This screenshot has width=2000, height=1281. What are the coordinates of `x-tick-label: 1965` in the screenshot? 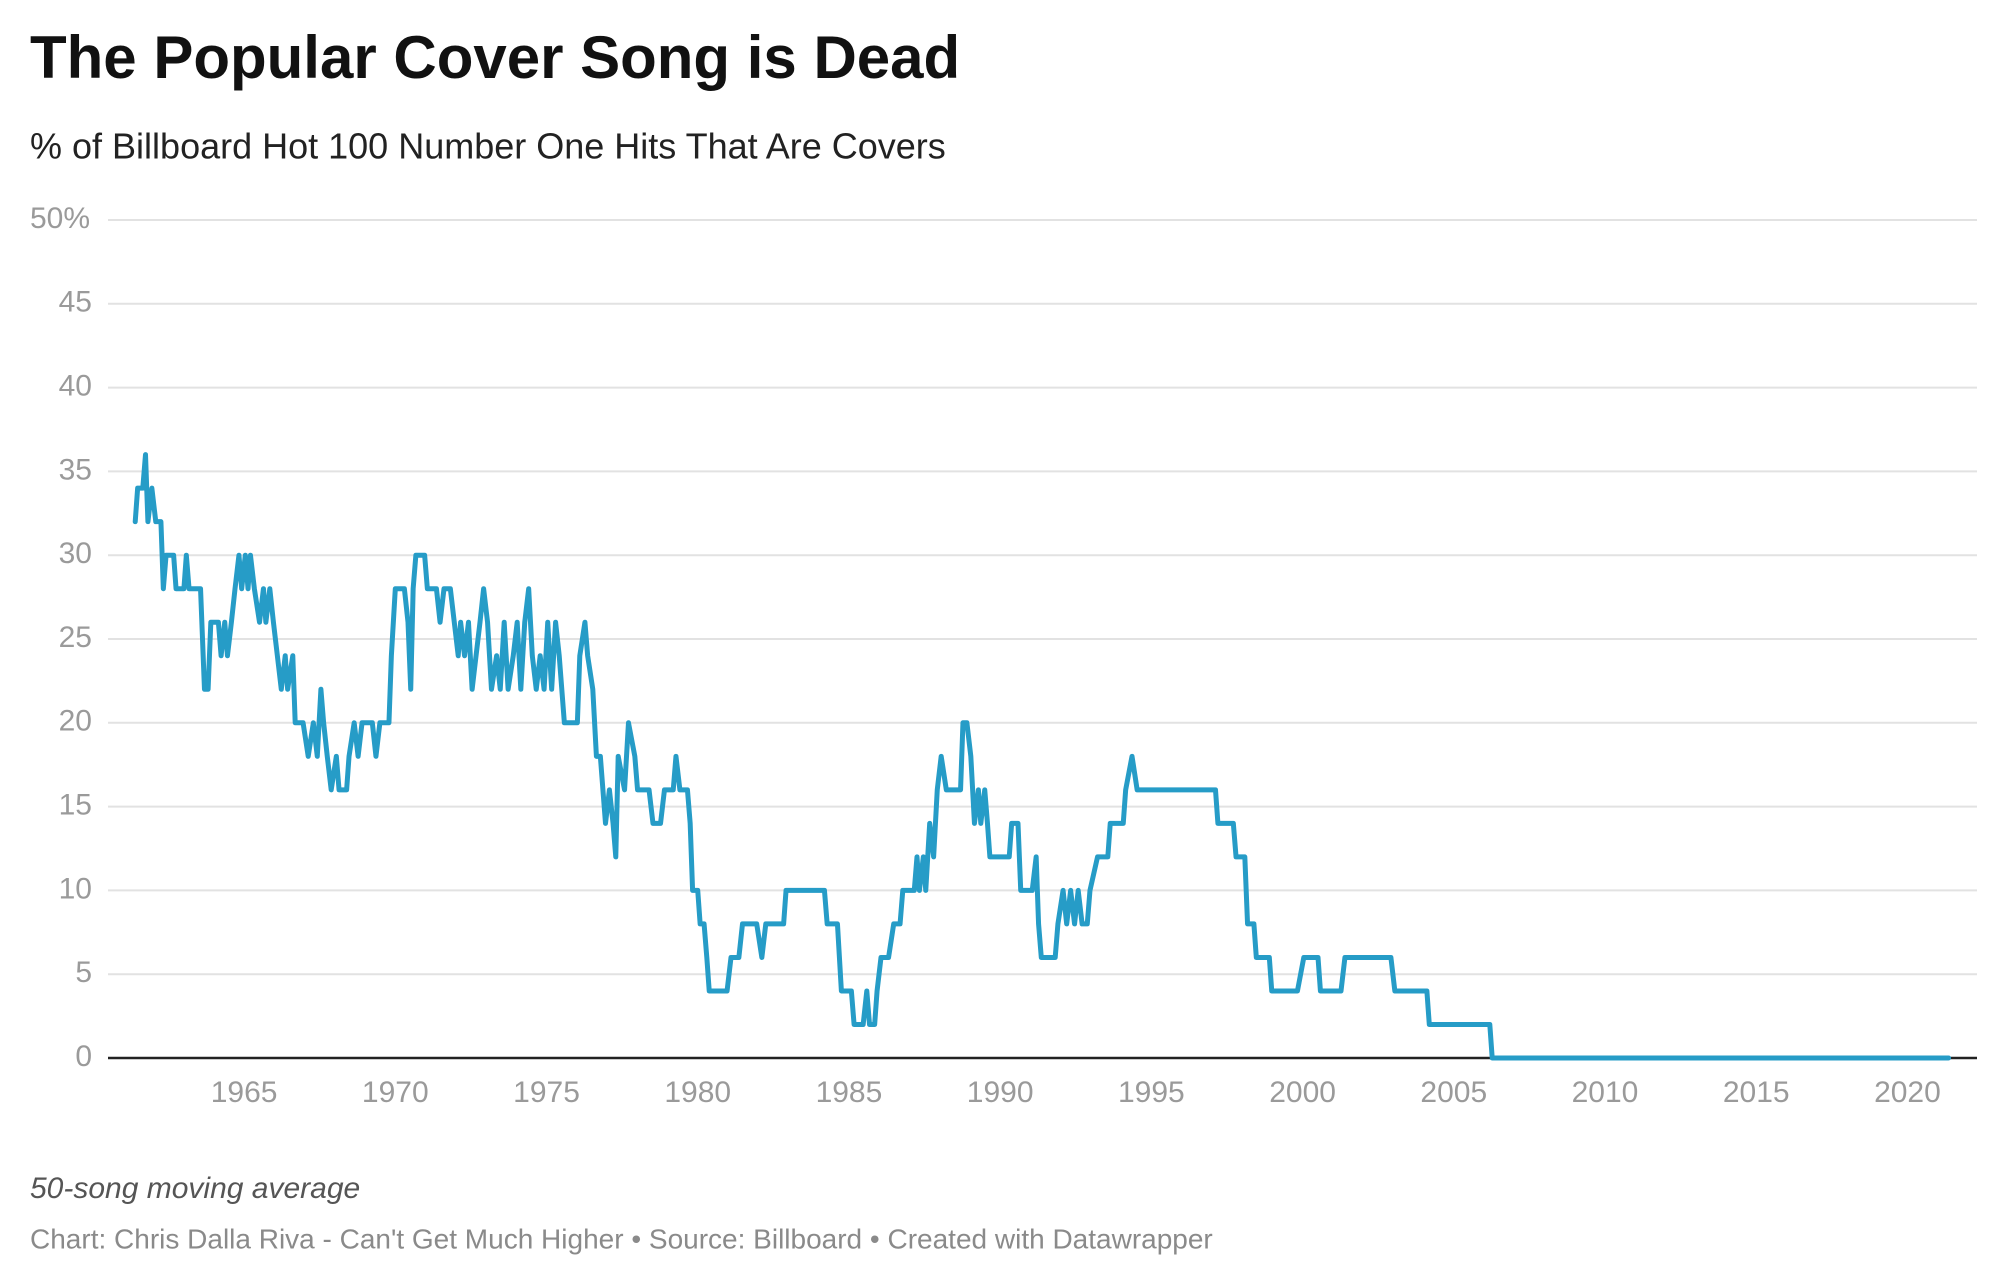 It's located at (244, 1092).